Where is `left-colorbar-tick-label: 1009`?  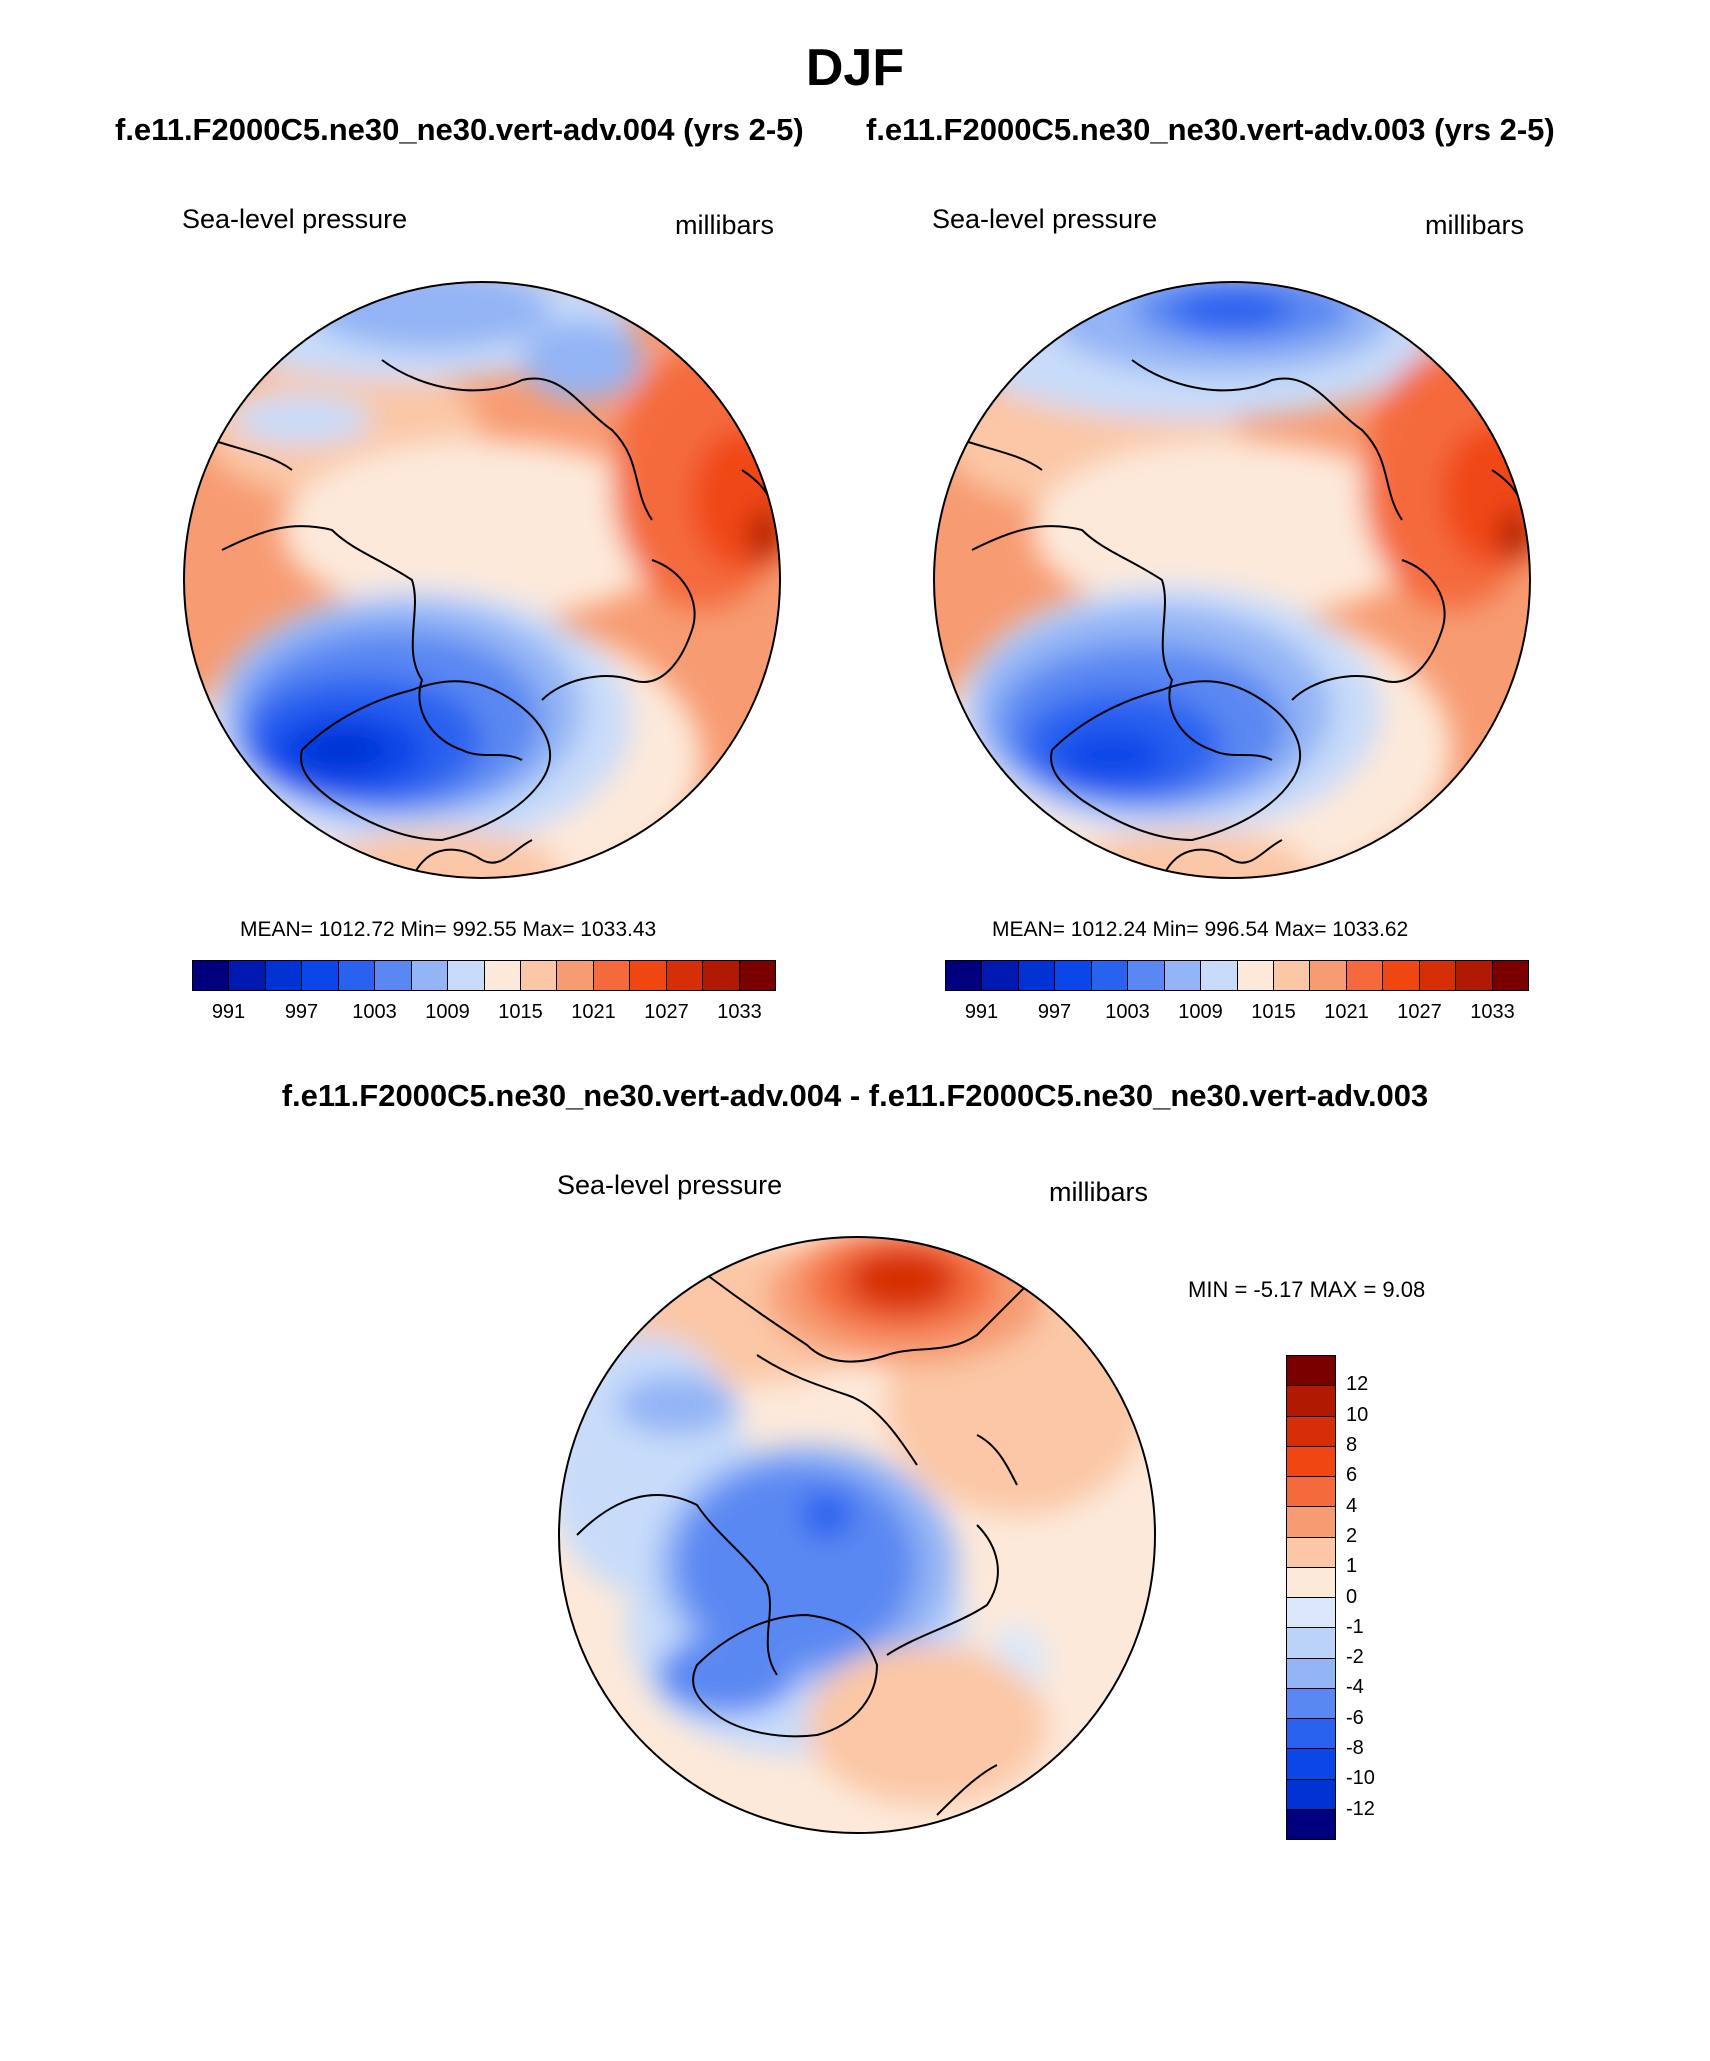 left-colorbar-tick-label: 1009 is located at coordinates (447, 1012).